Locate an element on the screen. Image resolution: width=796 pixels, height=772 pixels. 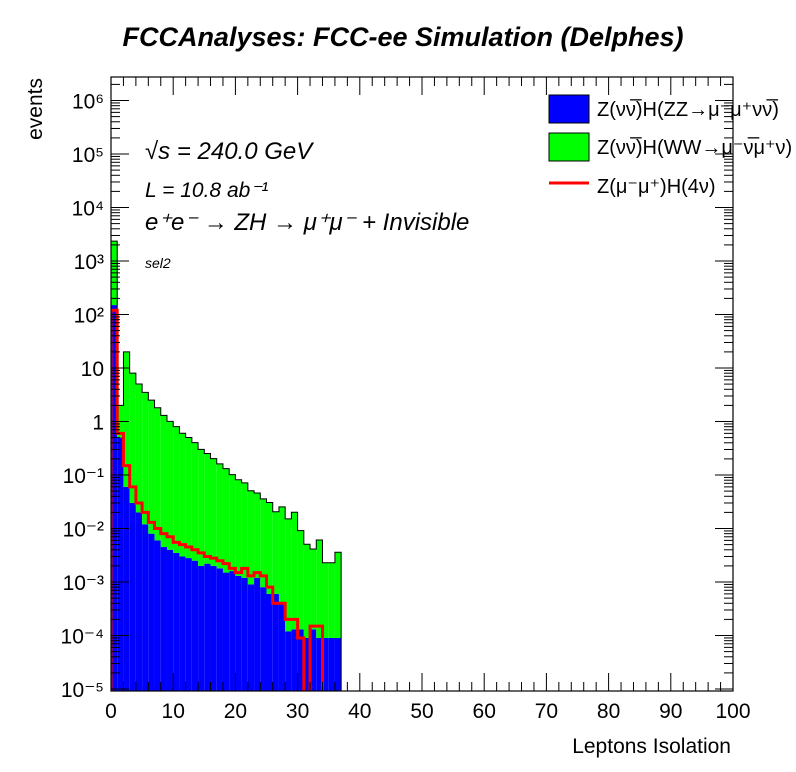
x-axis-label: Leptons Isolation is located at coordinates (651, 746).